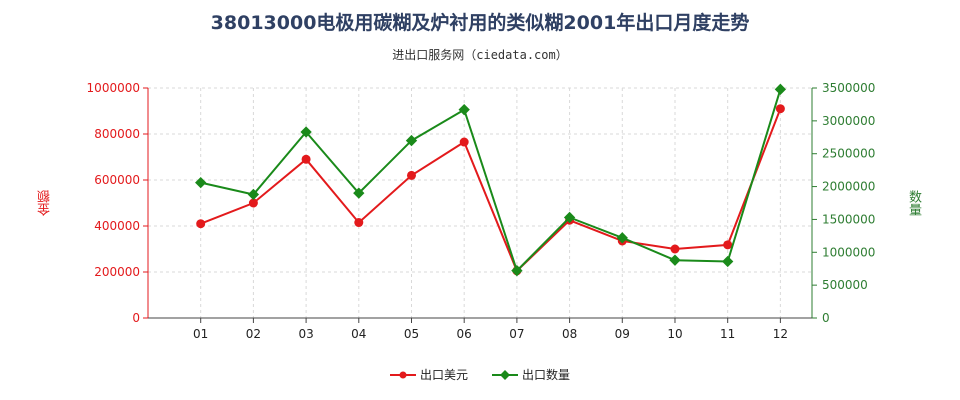  What do you see at coordinates (358, 334) in the screenshot?
I see `x-tick-label: 04` at bounding box center [358, 334].